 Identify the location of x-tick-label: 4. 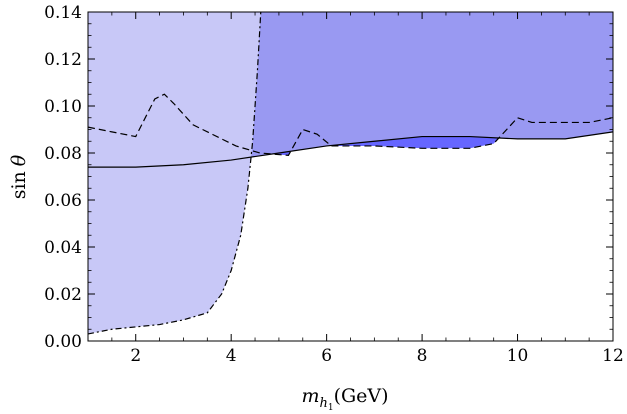
(231, 356).